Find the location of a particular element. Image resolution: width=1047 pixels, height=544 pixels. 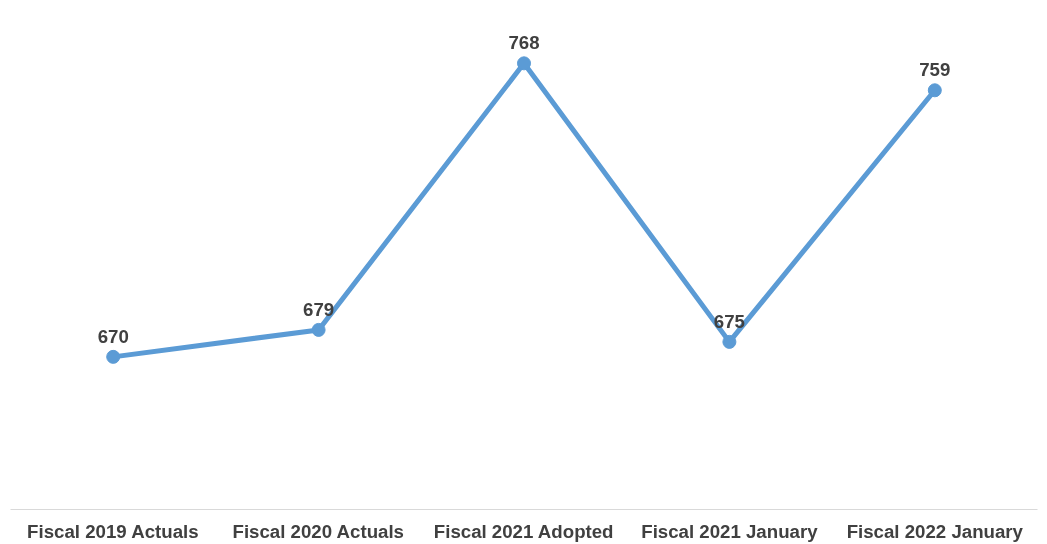

data-label: 768 is located at coordinates (524, 43).